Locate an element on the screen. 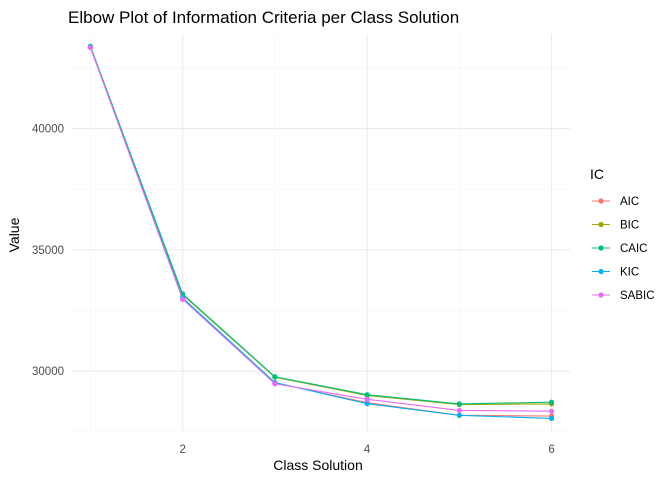  legend-items: AIC BIC CAIC KIC SABIC is located at coordinates (623, 249).